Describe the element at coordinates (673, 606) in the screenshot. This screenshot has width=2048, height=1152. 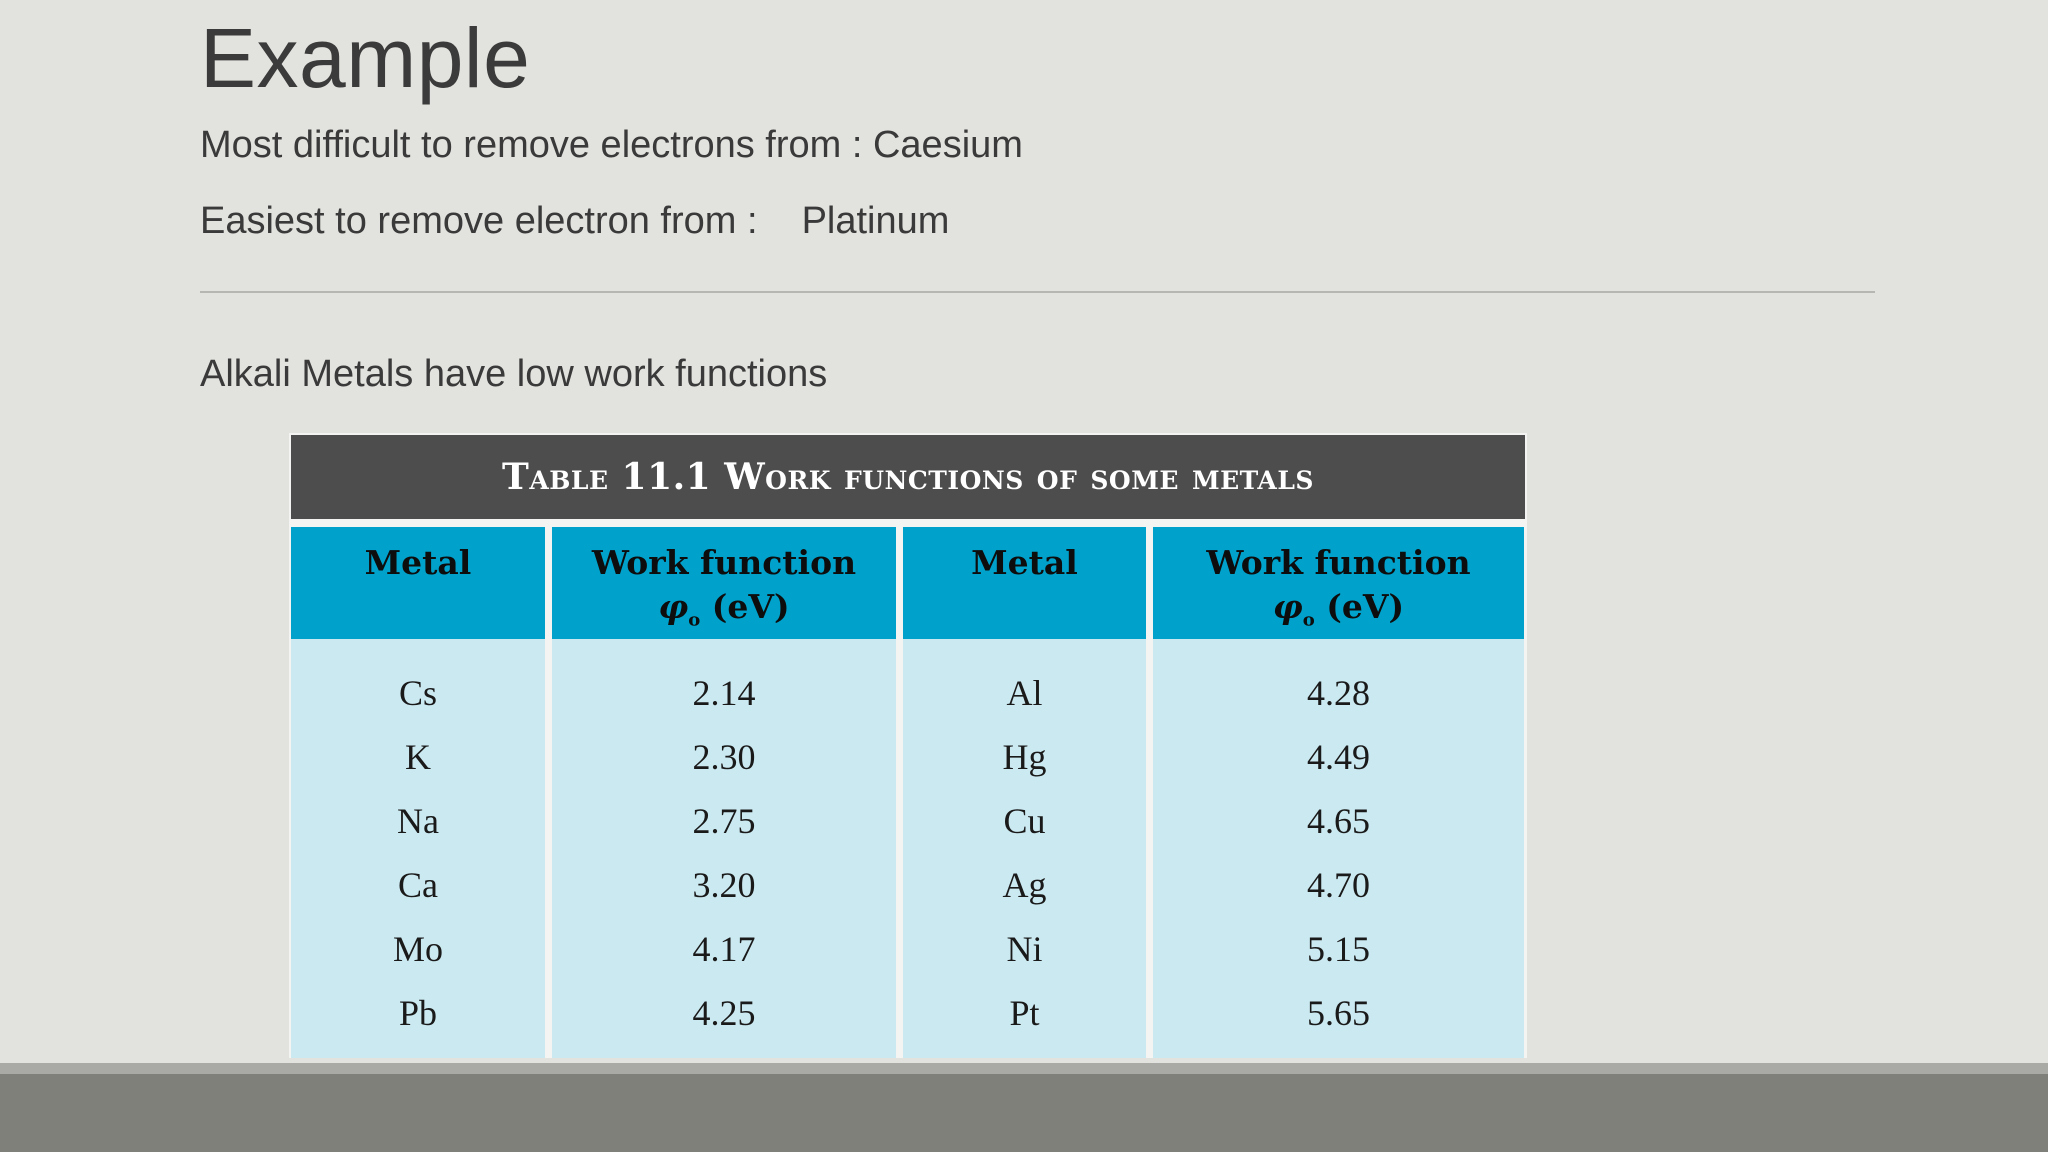
I see `header-wf-left-symbol: φ` at that location.